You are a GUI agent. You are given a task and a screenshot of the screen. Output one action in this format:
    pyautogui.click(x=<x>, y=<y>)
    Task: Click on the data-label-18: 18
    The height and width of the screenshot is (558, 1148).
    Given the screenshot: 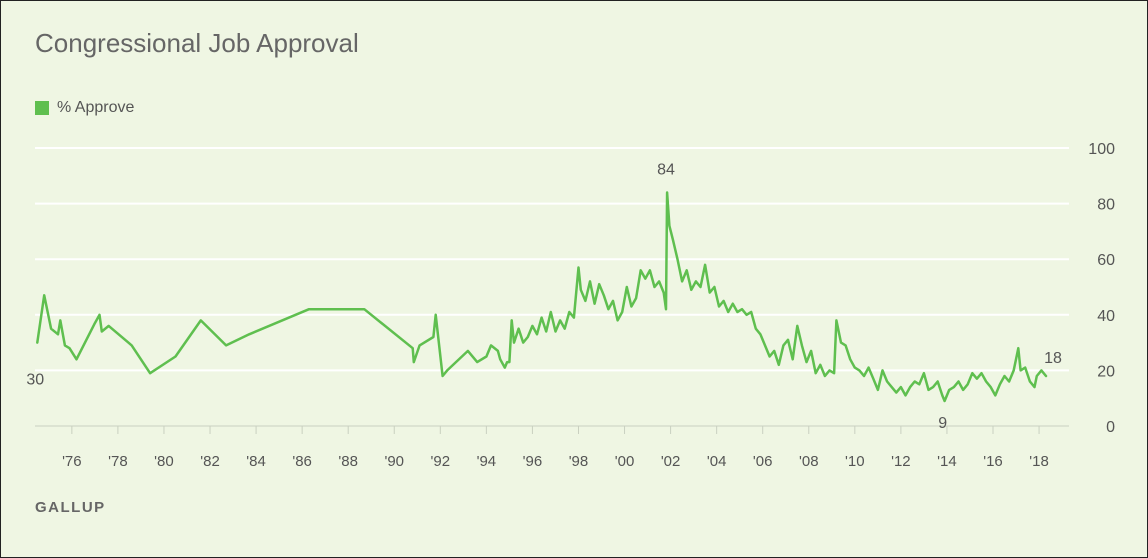 What is the action you would take?
    pyautogui.click(x=1053, y=358)
    